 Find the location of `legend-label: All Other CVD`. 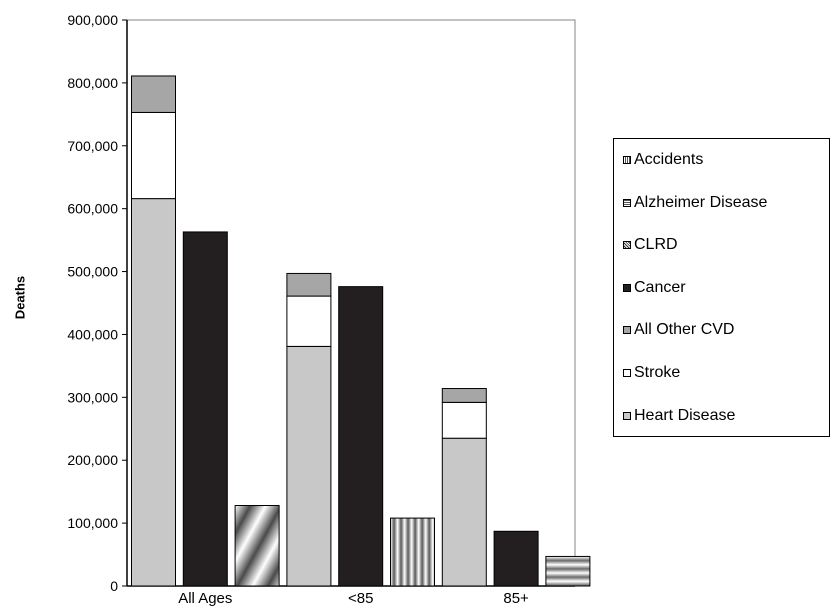

legend-label: All Other CVD is located at coordinates (684, 330).